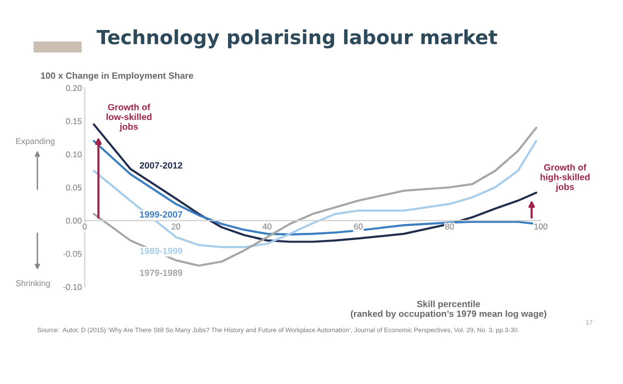  Describe the element at coordinates (541, 227) in the screenshot. I see `x-tick-label: 100` at that location.